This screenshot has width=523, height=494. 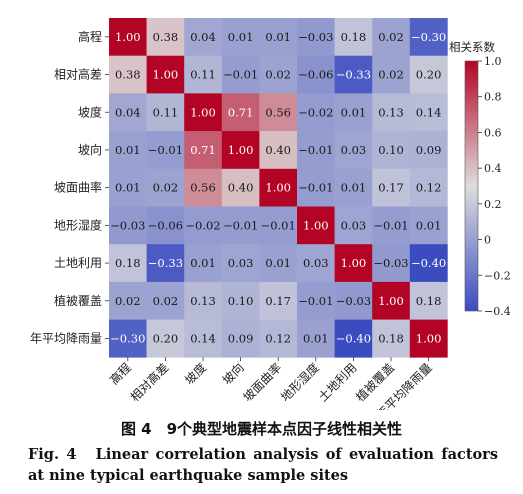 What do you see at coordinates (299, 382) in the screenshot?
I see `x-tick-label: 地形湿度` at bounding box center [299, 382].